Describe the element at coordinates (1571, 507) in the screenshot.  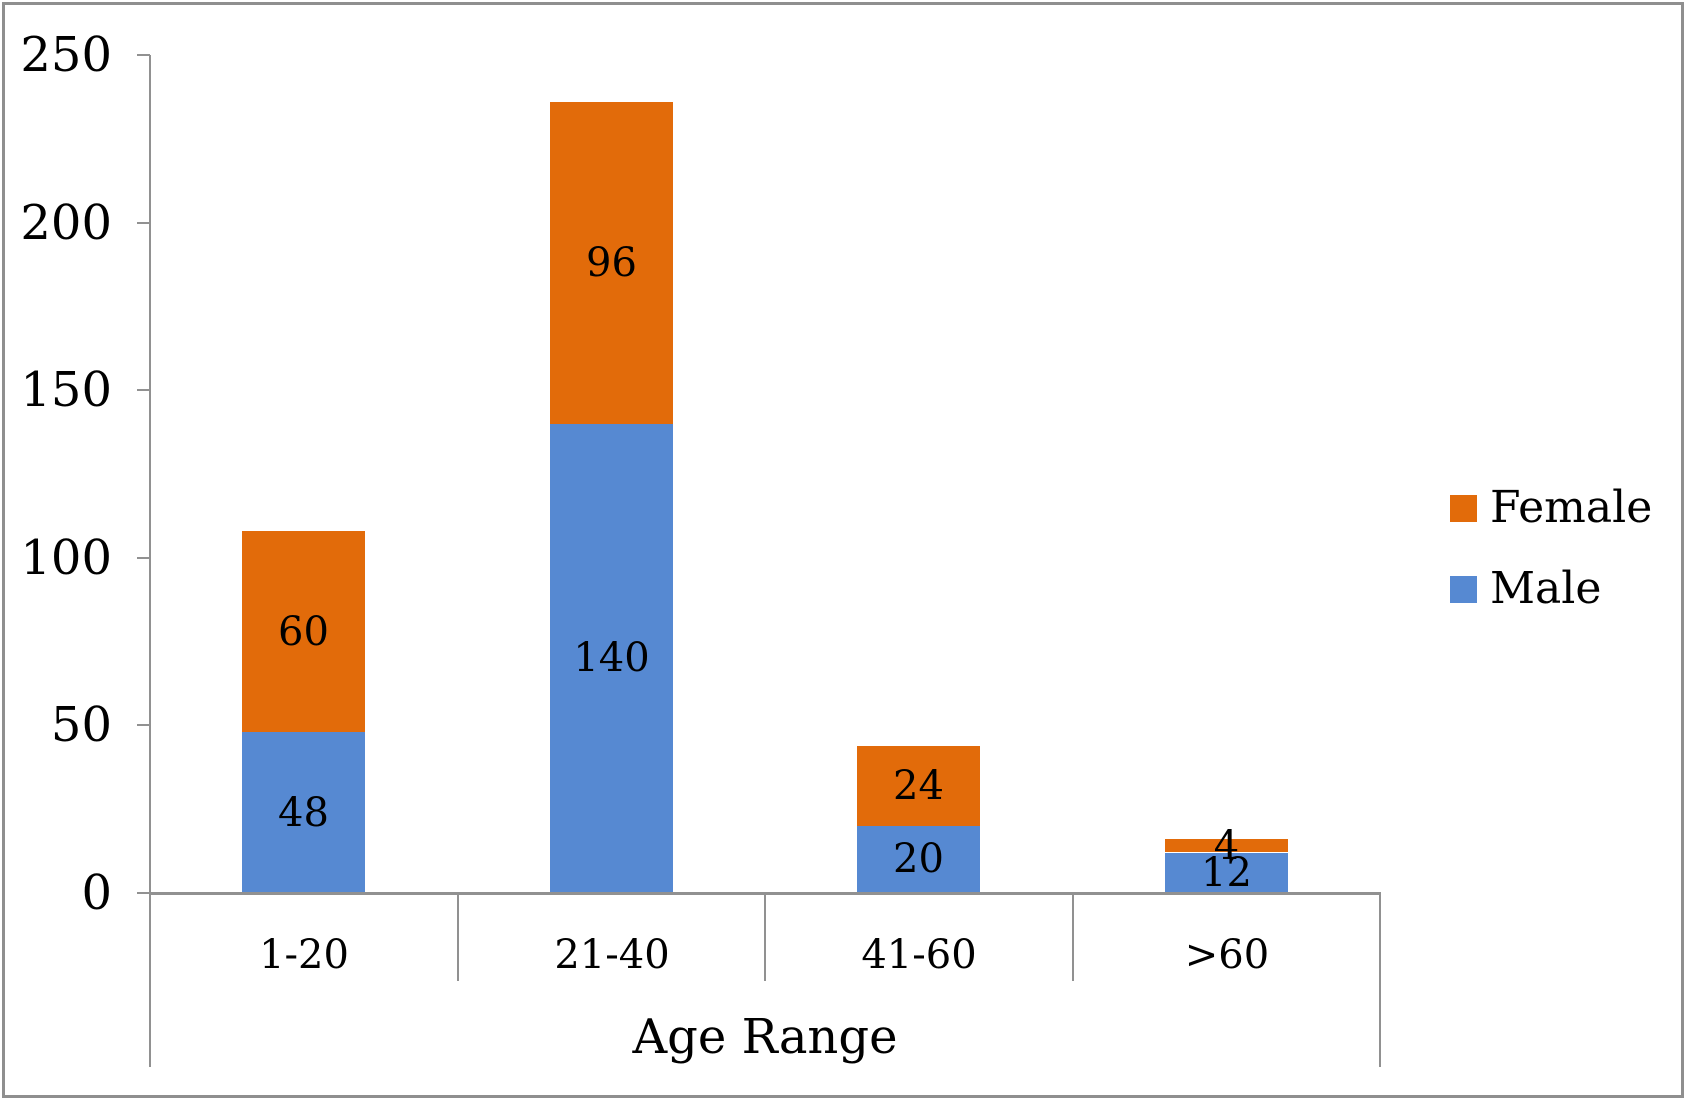
I see `legend-label: Female` at that location.